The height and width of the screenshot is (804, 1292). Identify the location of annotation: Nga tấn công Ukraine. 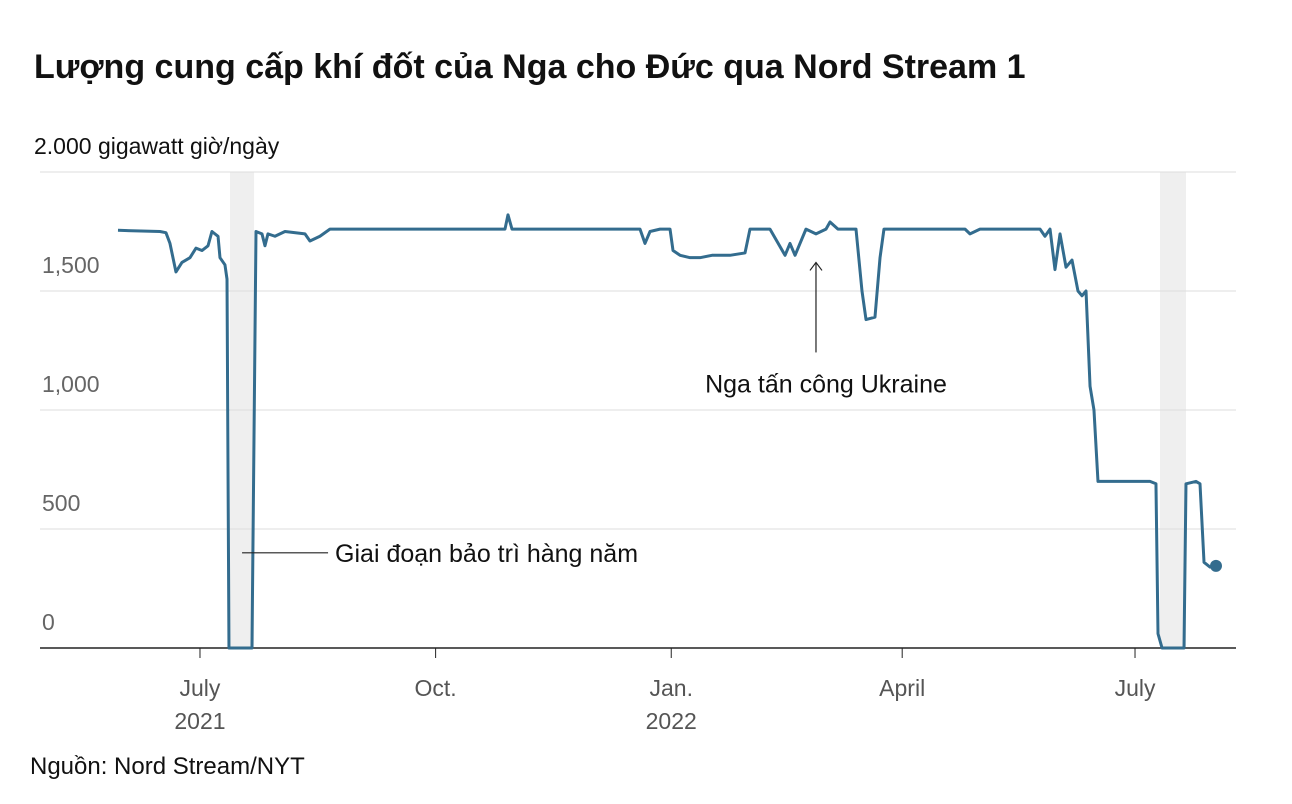
(826, 384).